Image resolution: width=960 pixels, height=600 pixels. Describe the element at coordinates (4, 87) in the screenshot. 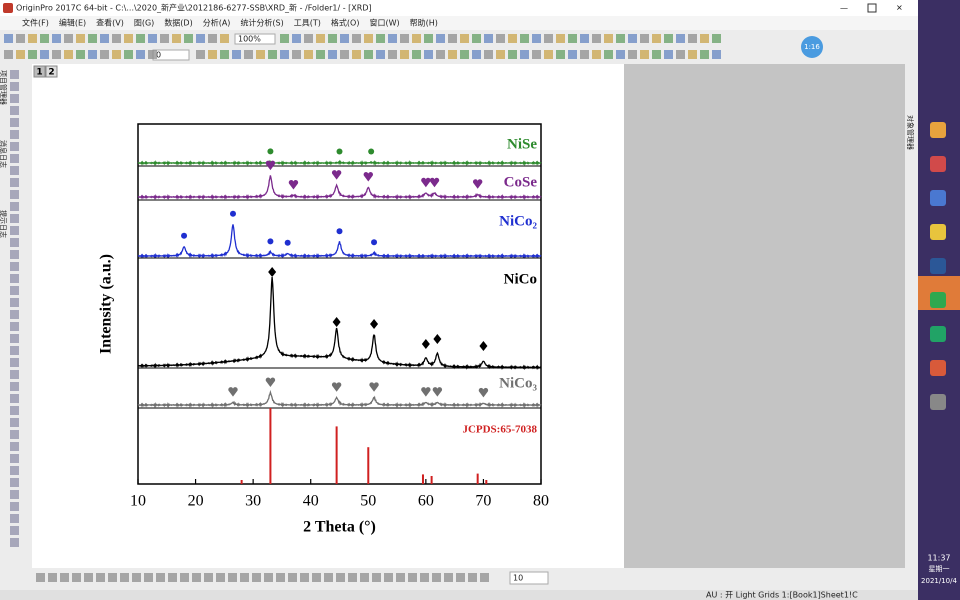

I see `left-panel-label: 项目管理器` at that location.